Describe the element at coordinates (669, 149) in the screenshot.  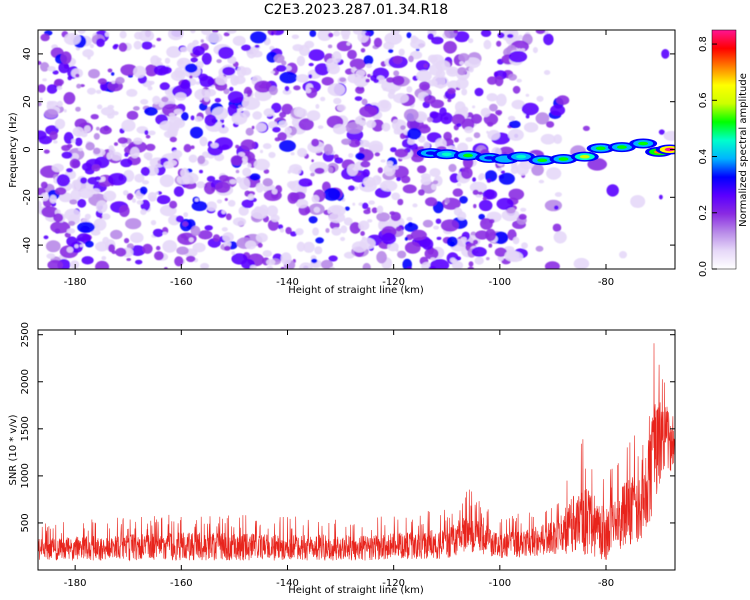
I see `signal-blob-core` at that location.